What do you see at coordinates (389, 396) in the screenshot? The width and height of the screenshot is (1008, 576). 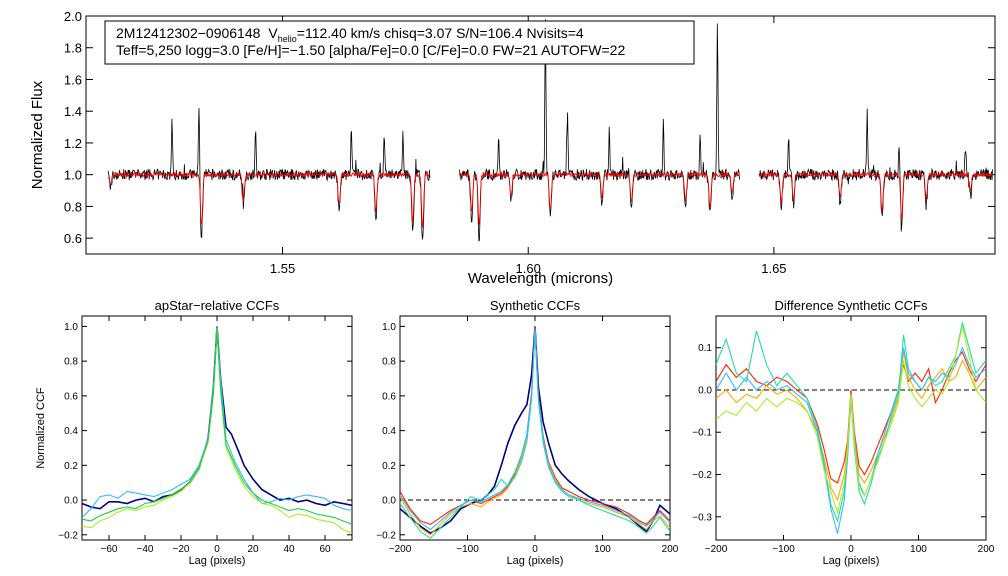 I see `synthetic_ccf-ytick-label: 0.6` at bounding box center [389, 396].